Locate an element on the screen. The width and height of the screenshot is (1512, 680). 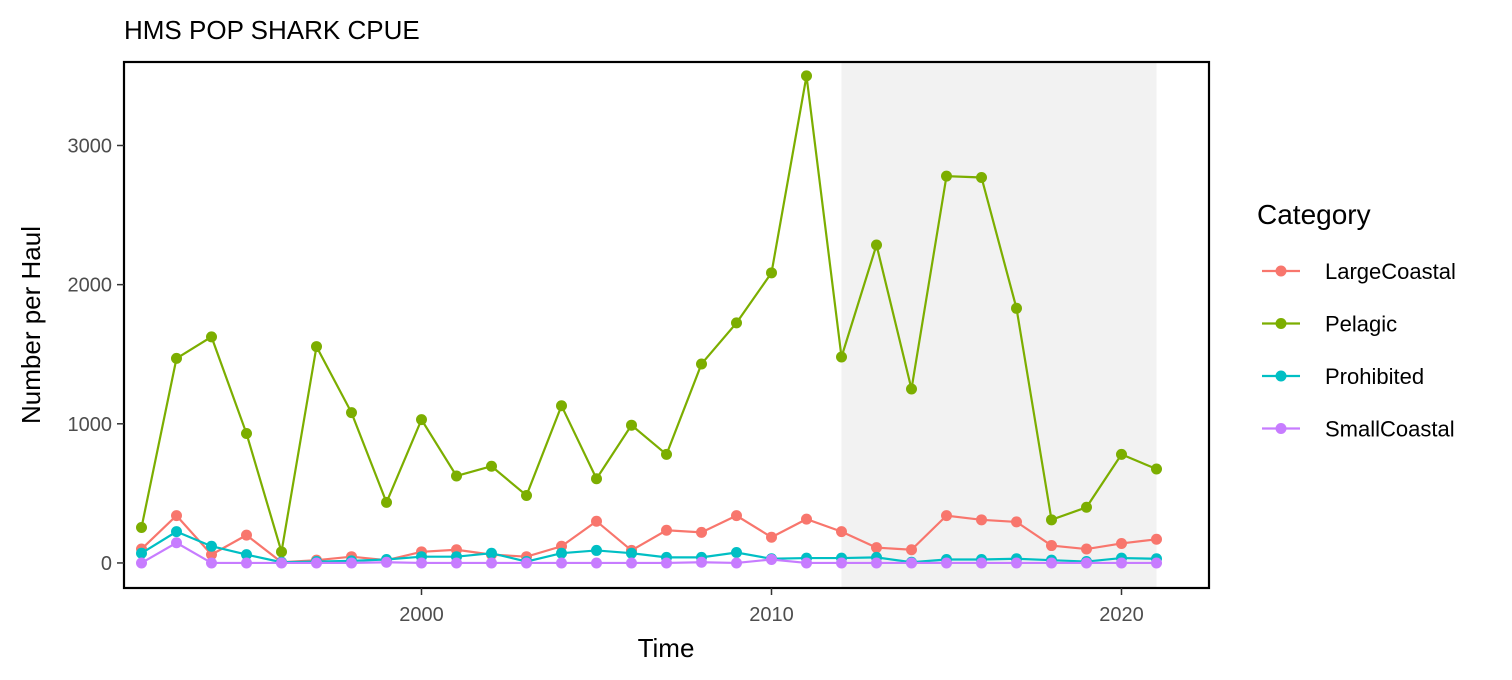
y-tick-label: 3000 is located at coordinates (90, 146).